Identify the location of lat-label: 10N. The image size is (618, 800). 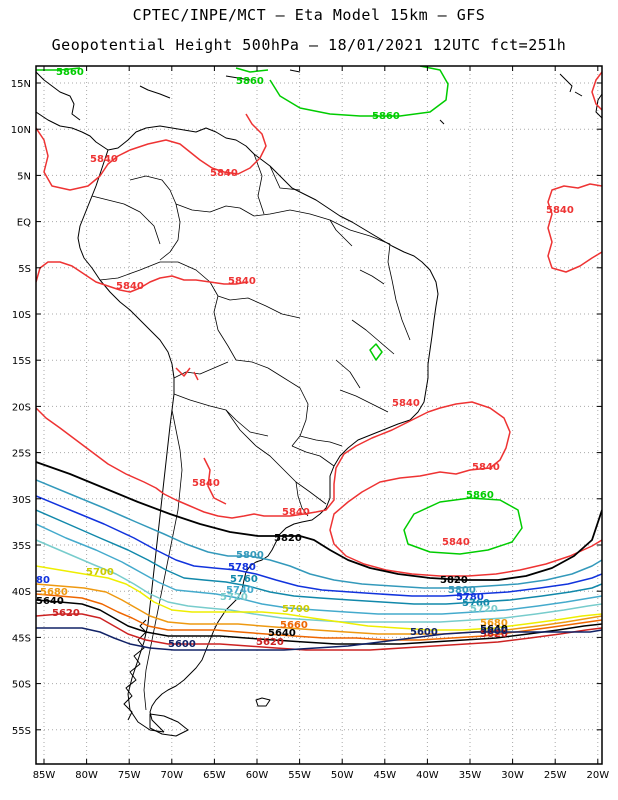
(21, 130).